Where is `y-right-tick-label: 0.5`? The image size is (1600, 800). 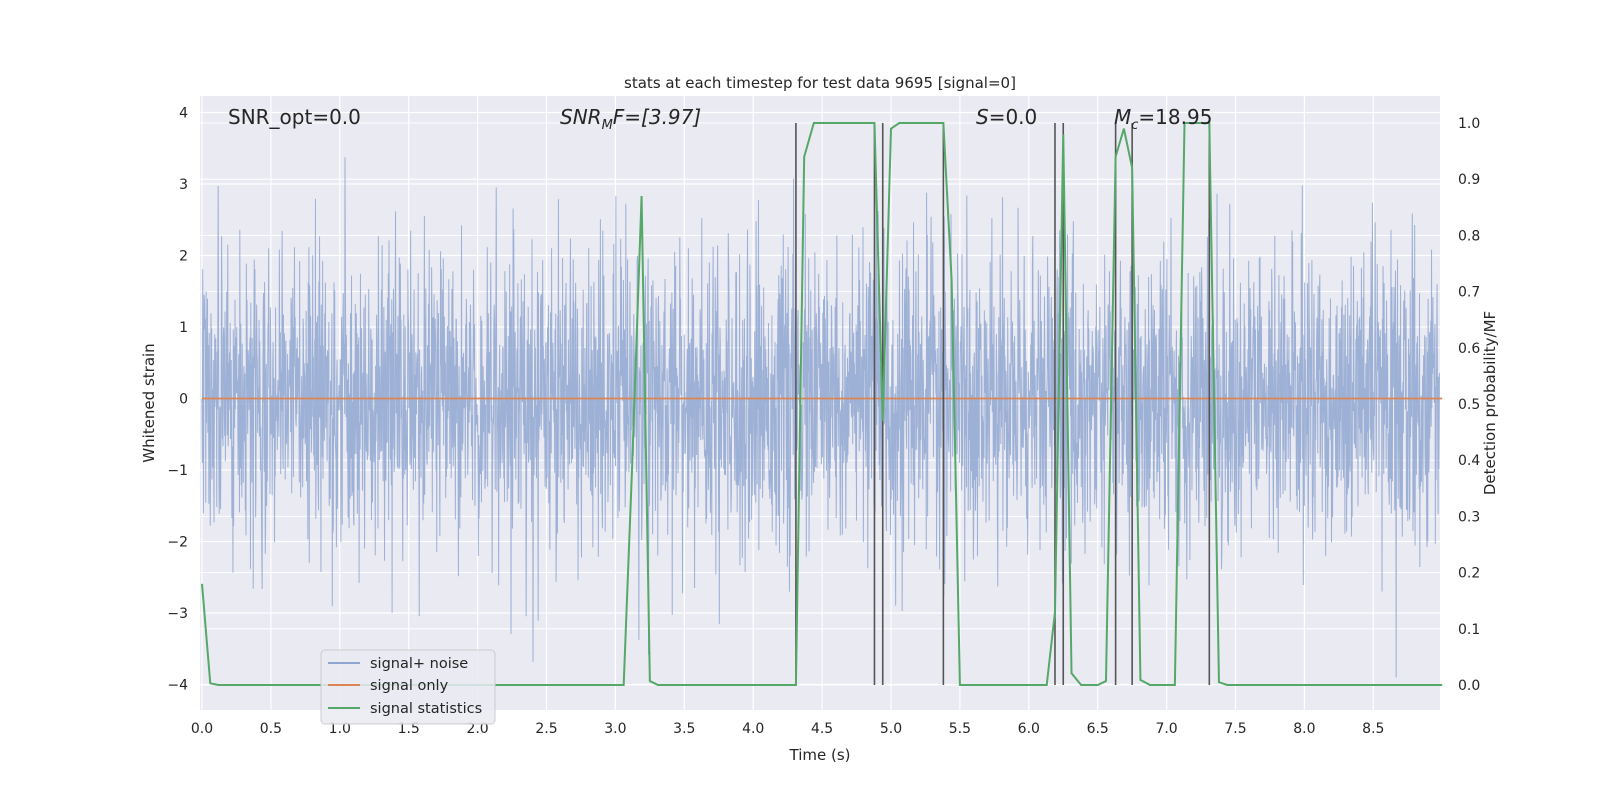
y-right-tick-label: 0.5 is located at coordinates (1469, 405).